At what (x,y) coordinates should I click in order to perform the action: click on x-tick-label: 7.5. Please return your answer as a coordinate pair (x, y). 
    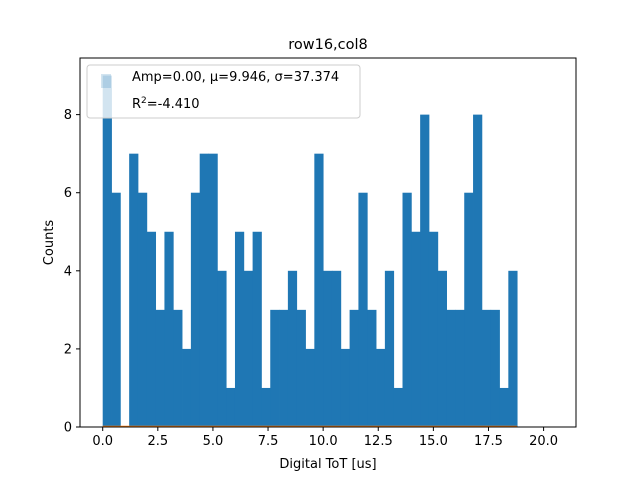
    Looking at the image, I should click on (268, 441).